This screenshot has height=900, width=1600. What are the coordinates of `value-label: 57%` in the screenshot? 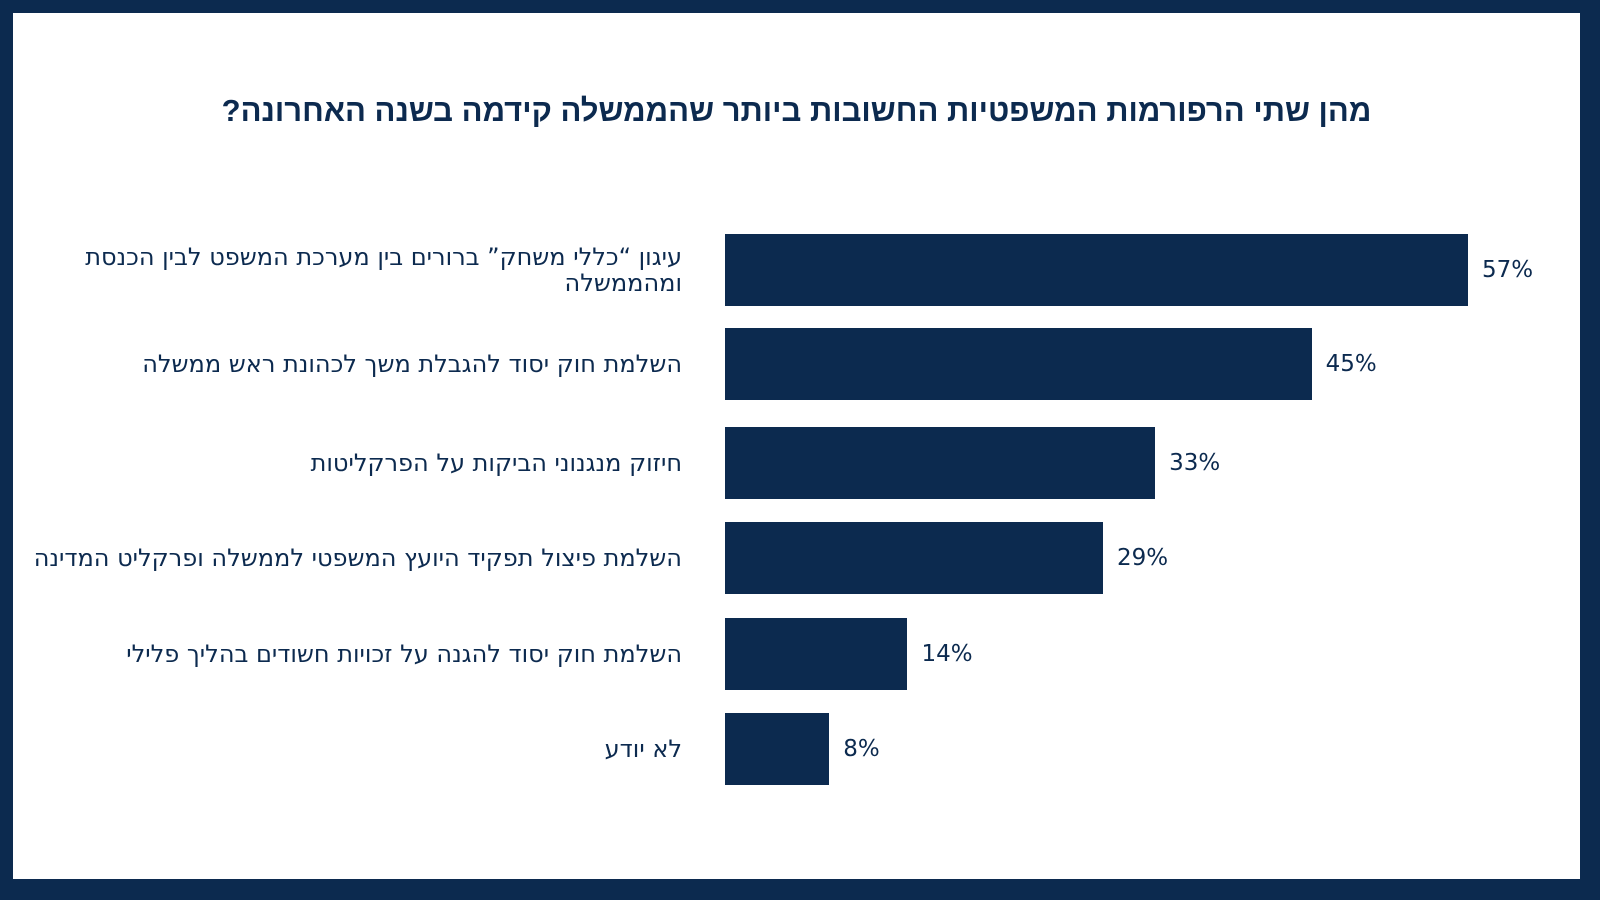 It's located at (1508, 270).